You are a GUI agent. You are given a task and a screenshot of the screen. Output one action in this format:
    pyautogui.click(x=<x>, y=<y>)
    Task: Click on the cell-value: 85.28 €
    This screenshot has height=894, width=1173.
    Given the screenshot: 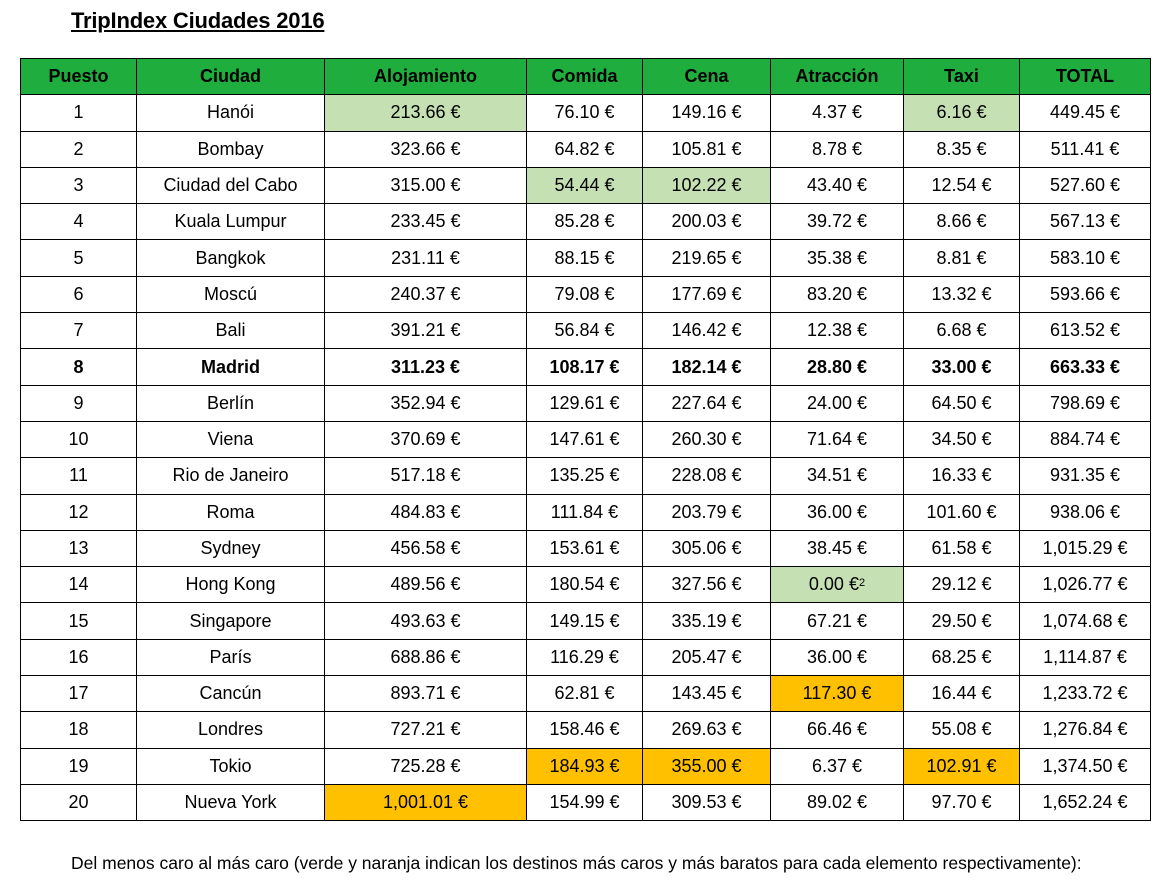 What is the action you would take?
    pyautogui.click(x=584, y=221)
    